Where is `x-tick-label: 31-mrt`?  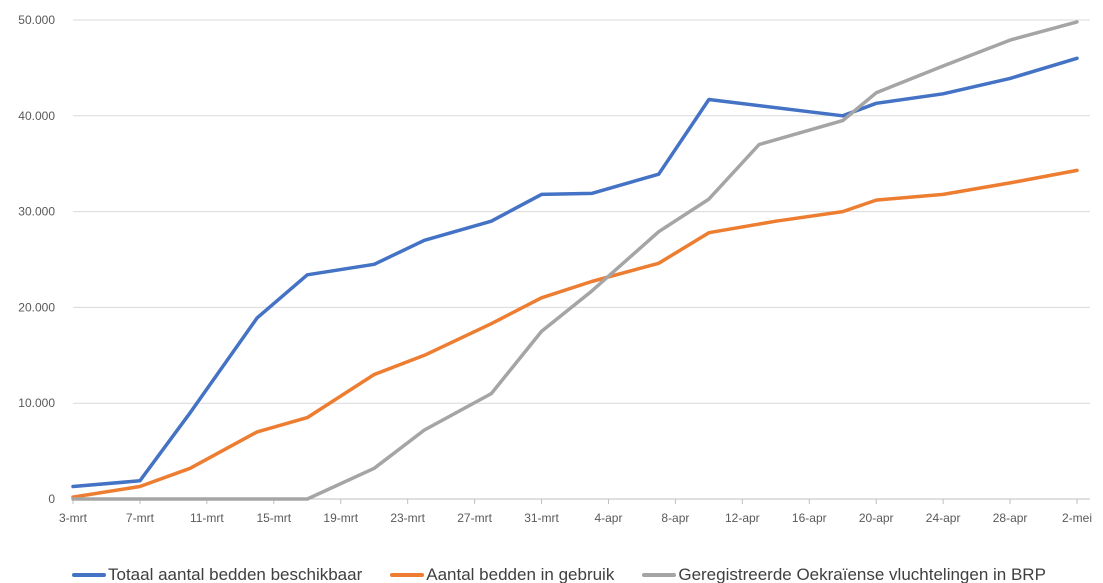 x-tick-label: 31-mrt is located at coordinates (541, 518).